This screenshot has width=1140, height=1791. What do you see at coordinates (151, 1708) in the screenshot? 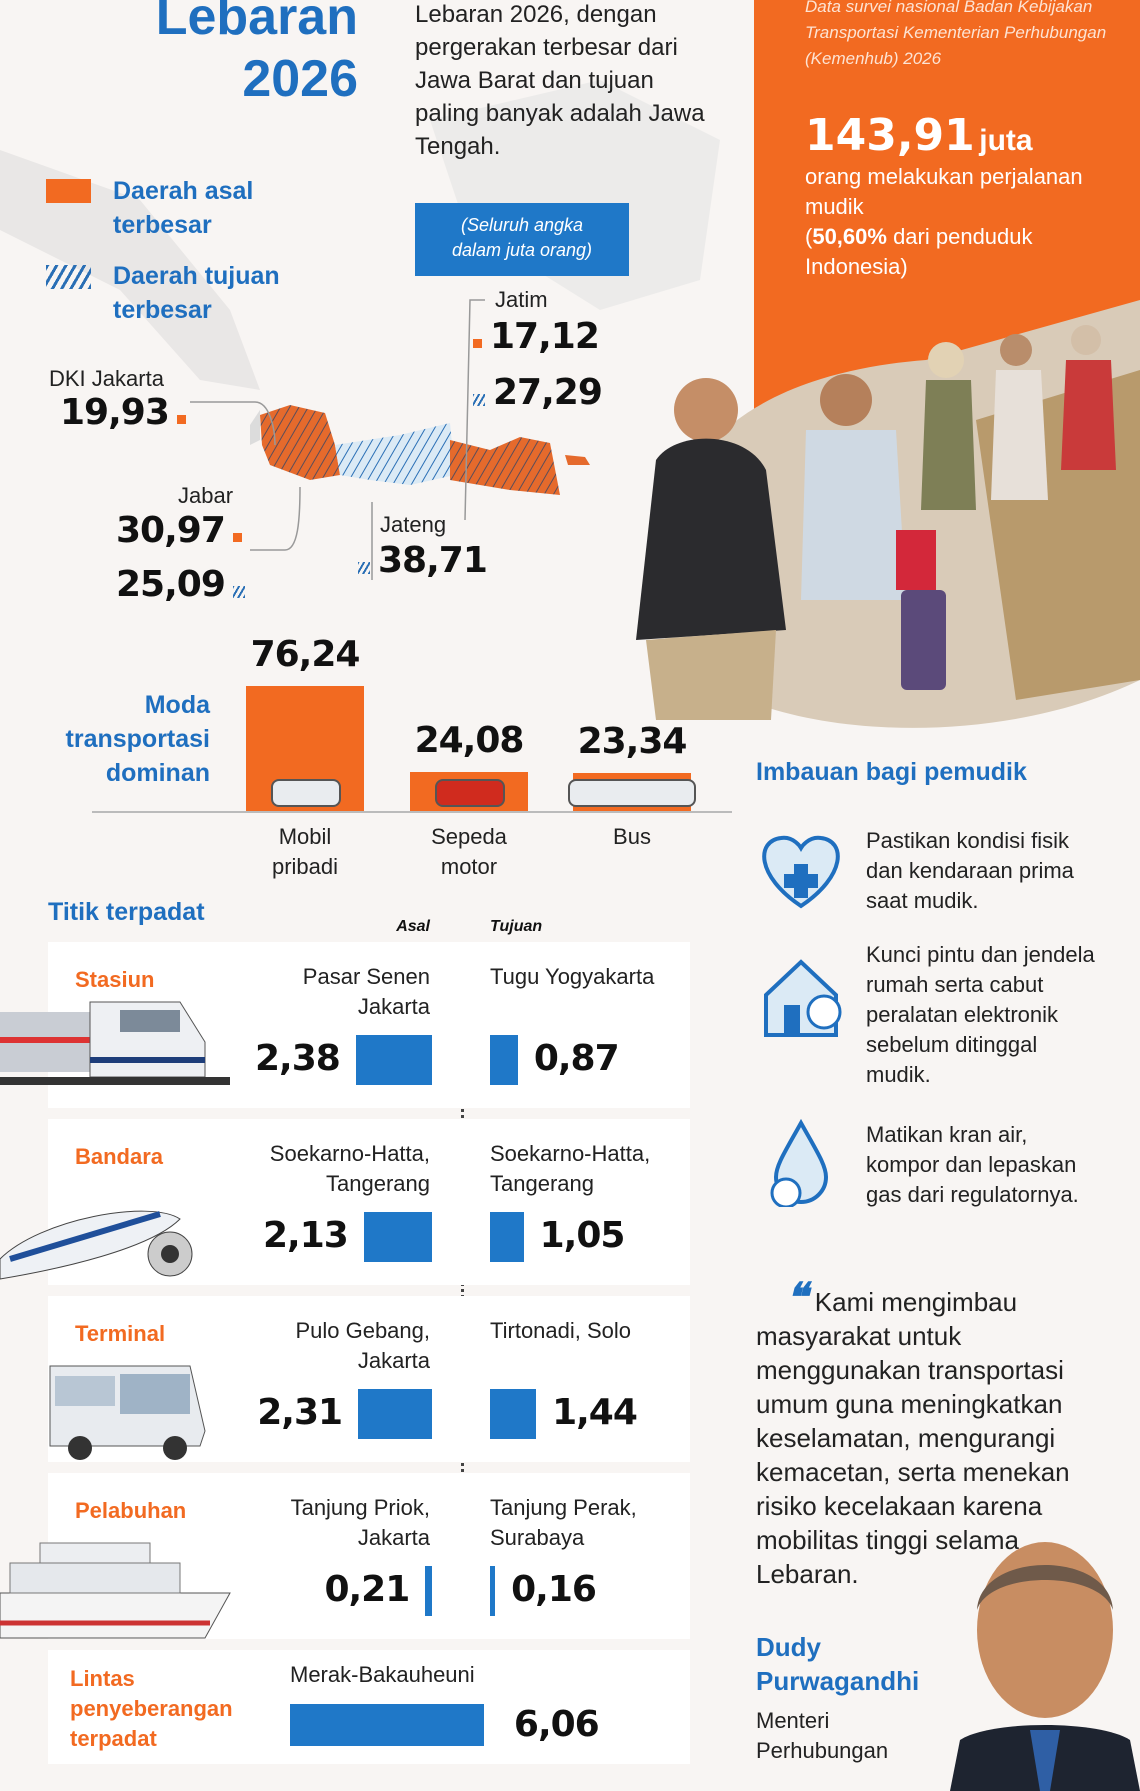
I see `crossing-category: Lintas penyeberangan terpadat` at bounding box center [151, 1708].